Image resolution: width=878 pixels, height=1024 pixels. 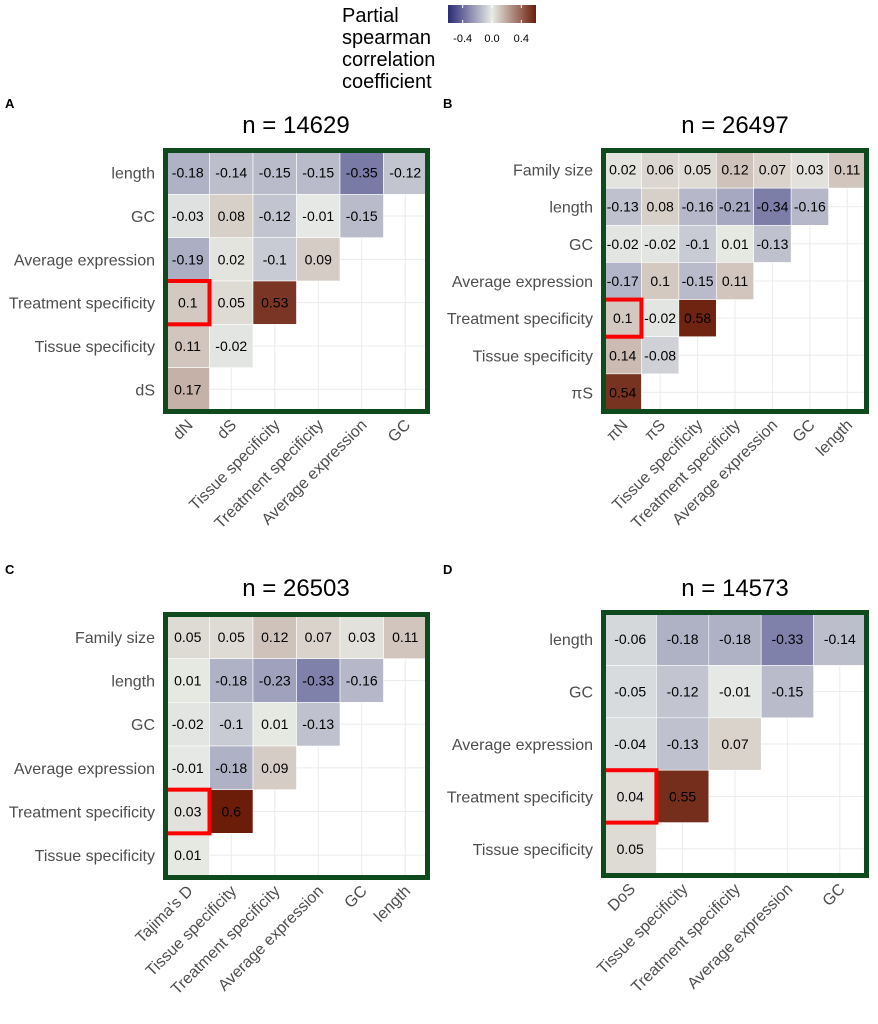 What do you see at coordinates (295, 125) in the screenshot?
I see `panel-title: n = 14629` at bounding box center [295, 125].